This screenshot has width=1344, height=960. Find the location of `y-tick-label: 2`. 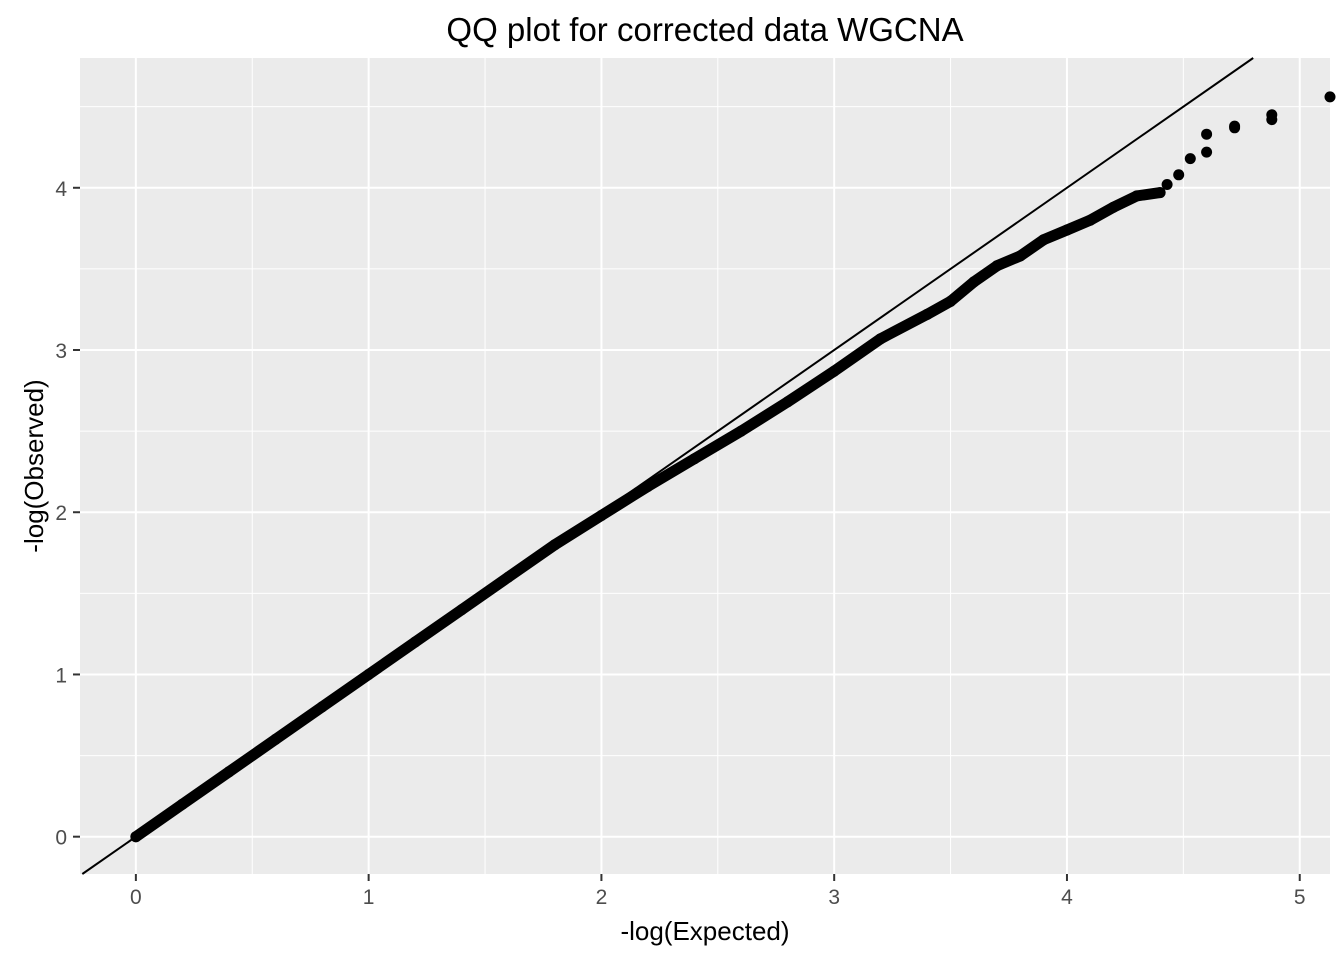

y-tick-label: 2 is located at coordinates (61, 513).